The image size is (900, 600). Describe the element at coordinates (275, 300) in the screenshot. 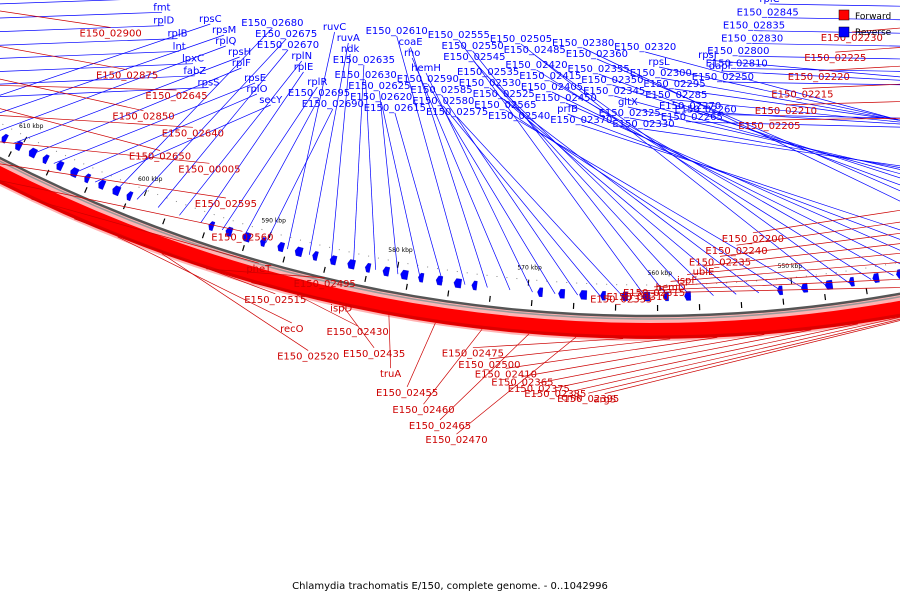

I see `gene-label: E150_02515` at that location.